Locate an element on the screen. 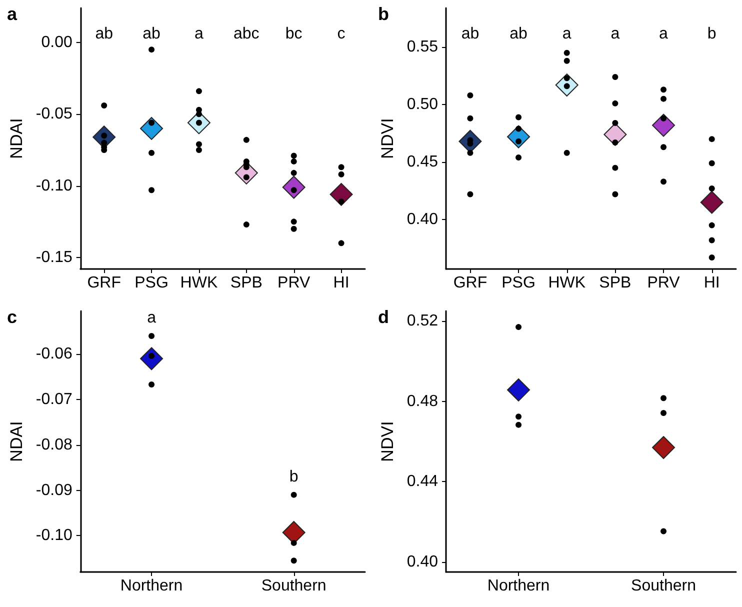 The width and height of the screenshot is (742, 607). annotation: abc is located at coordinates (247, 34).